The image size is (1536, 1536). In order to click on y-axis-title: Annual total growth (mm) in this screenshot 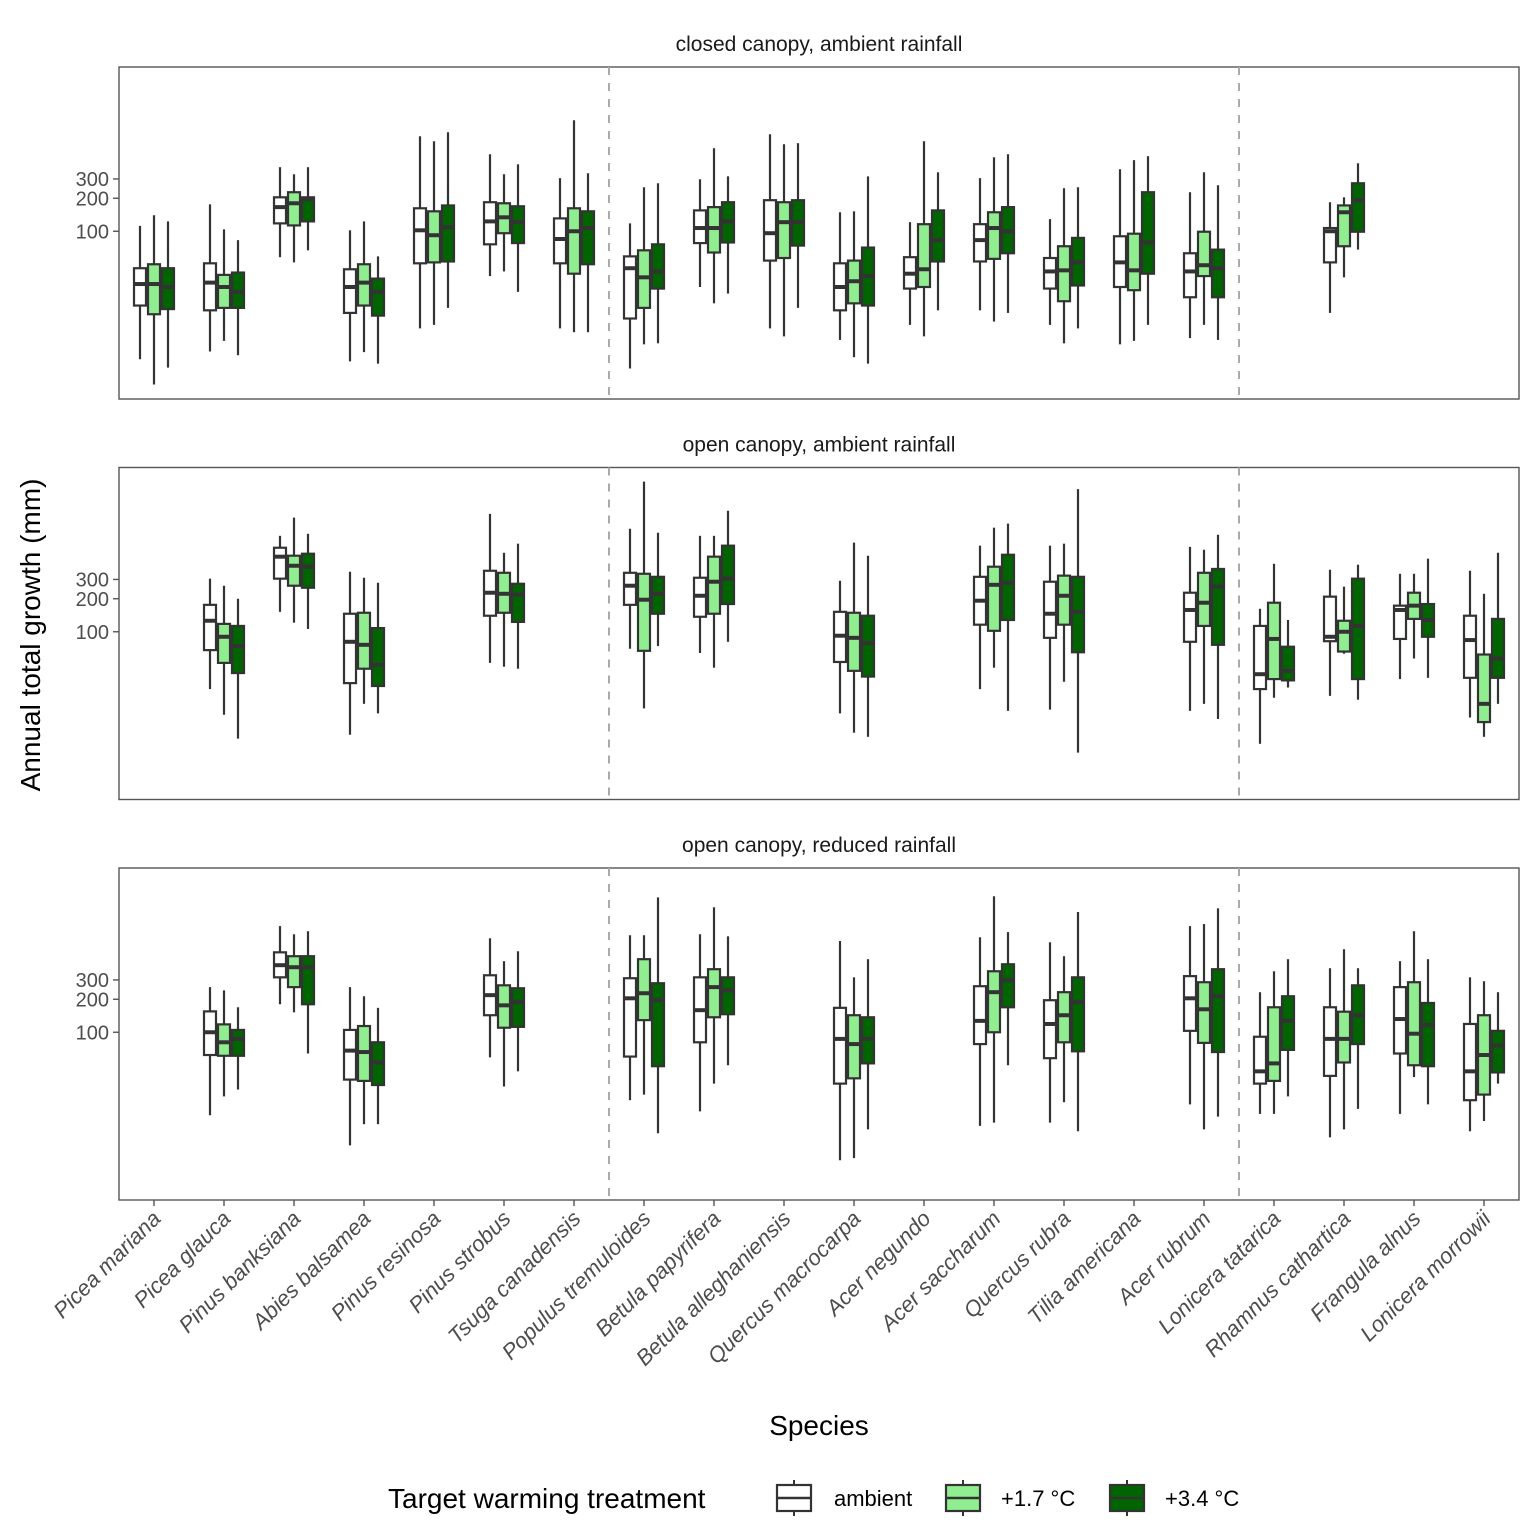, I will do `click(30, 635)`.